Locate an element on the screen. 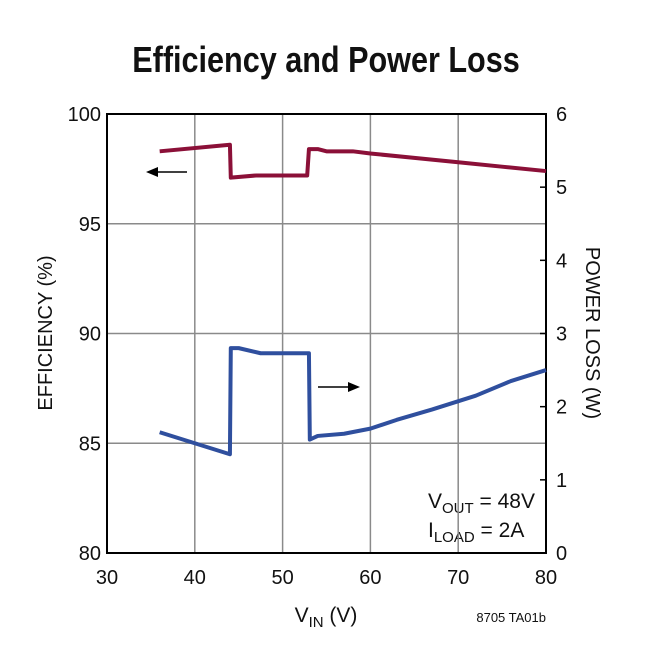  y2-tick-label: 6 is located at coordinates (561, 115).